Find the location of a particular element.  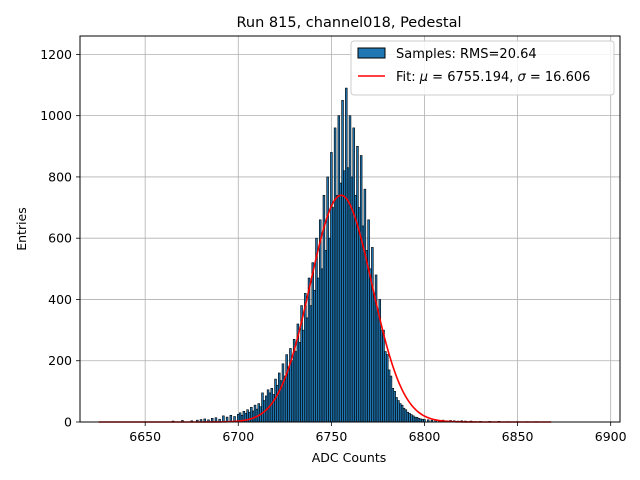

y-axis: 0 200 400 600 800 1000 1200 is located at coordinates (60, 238).